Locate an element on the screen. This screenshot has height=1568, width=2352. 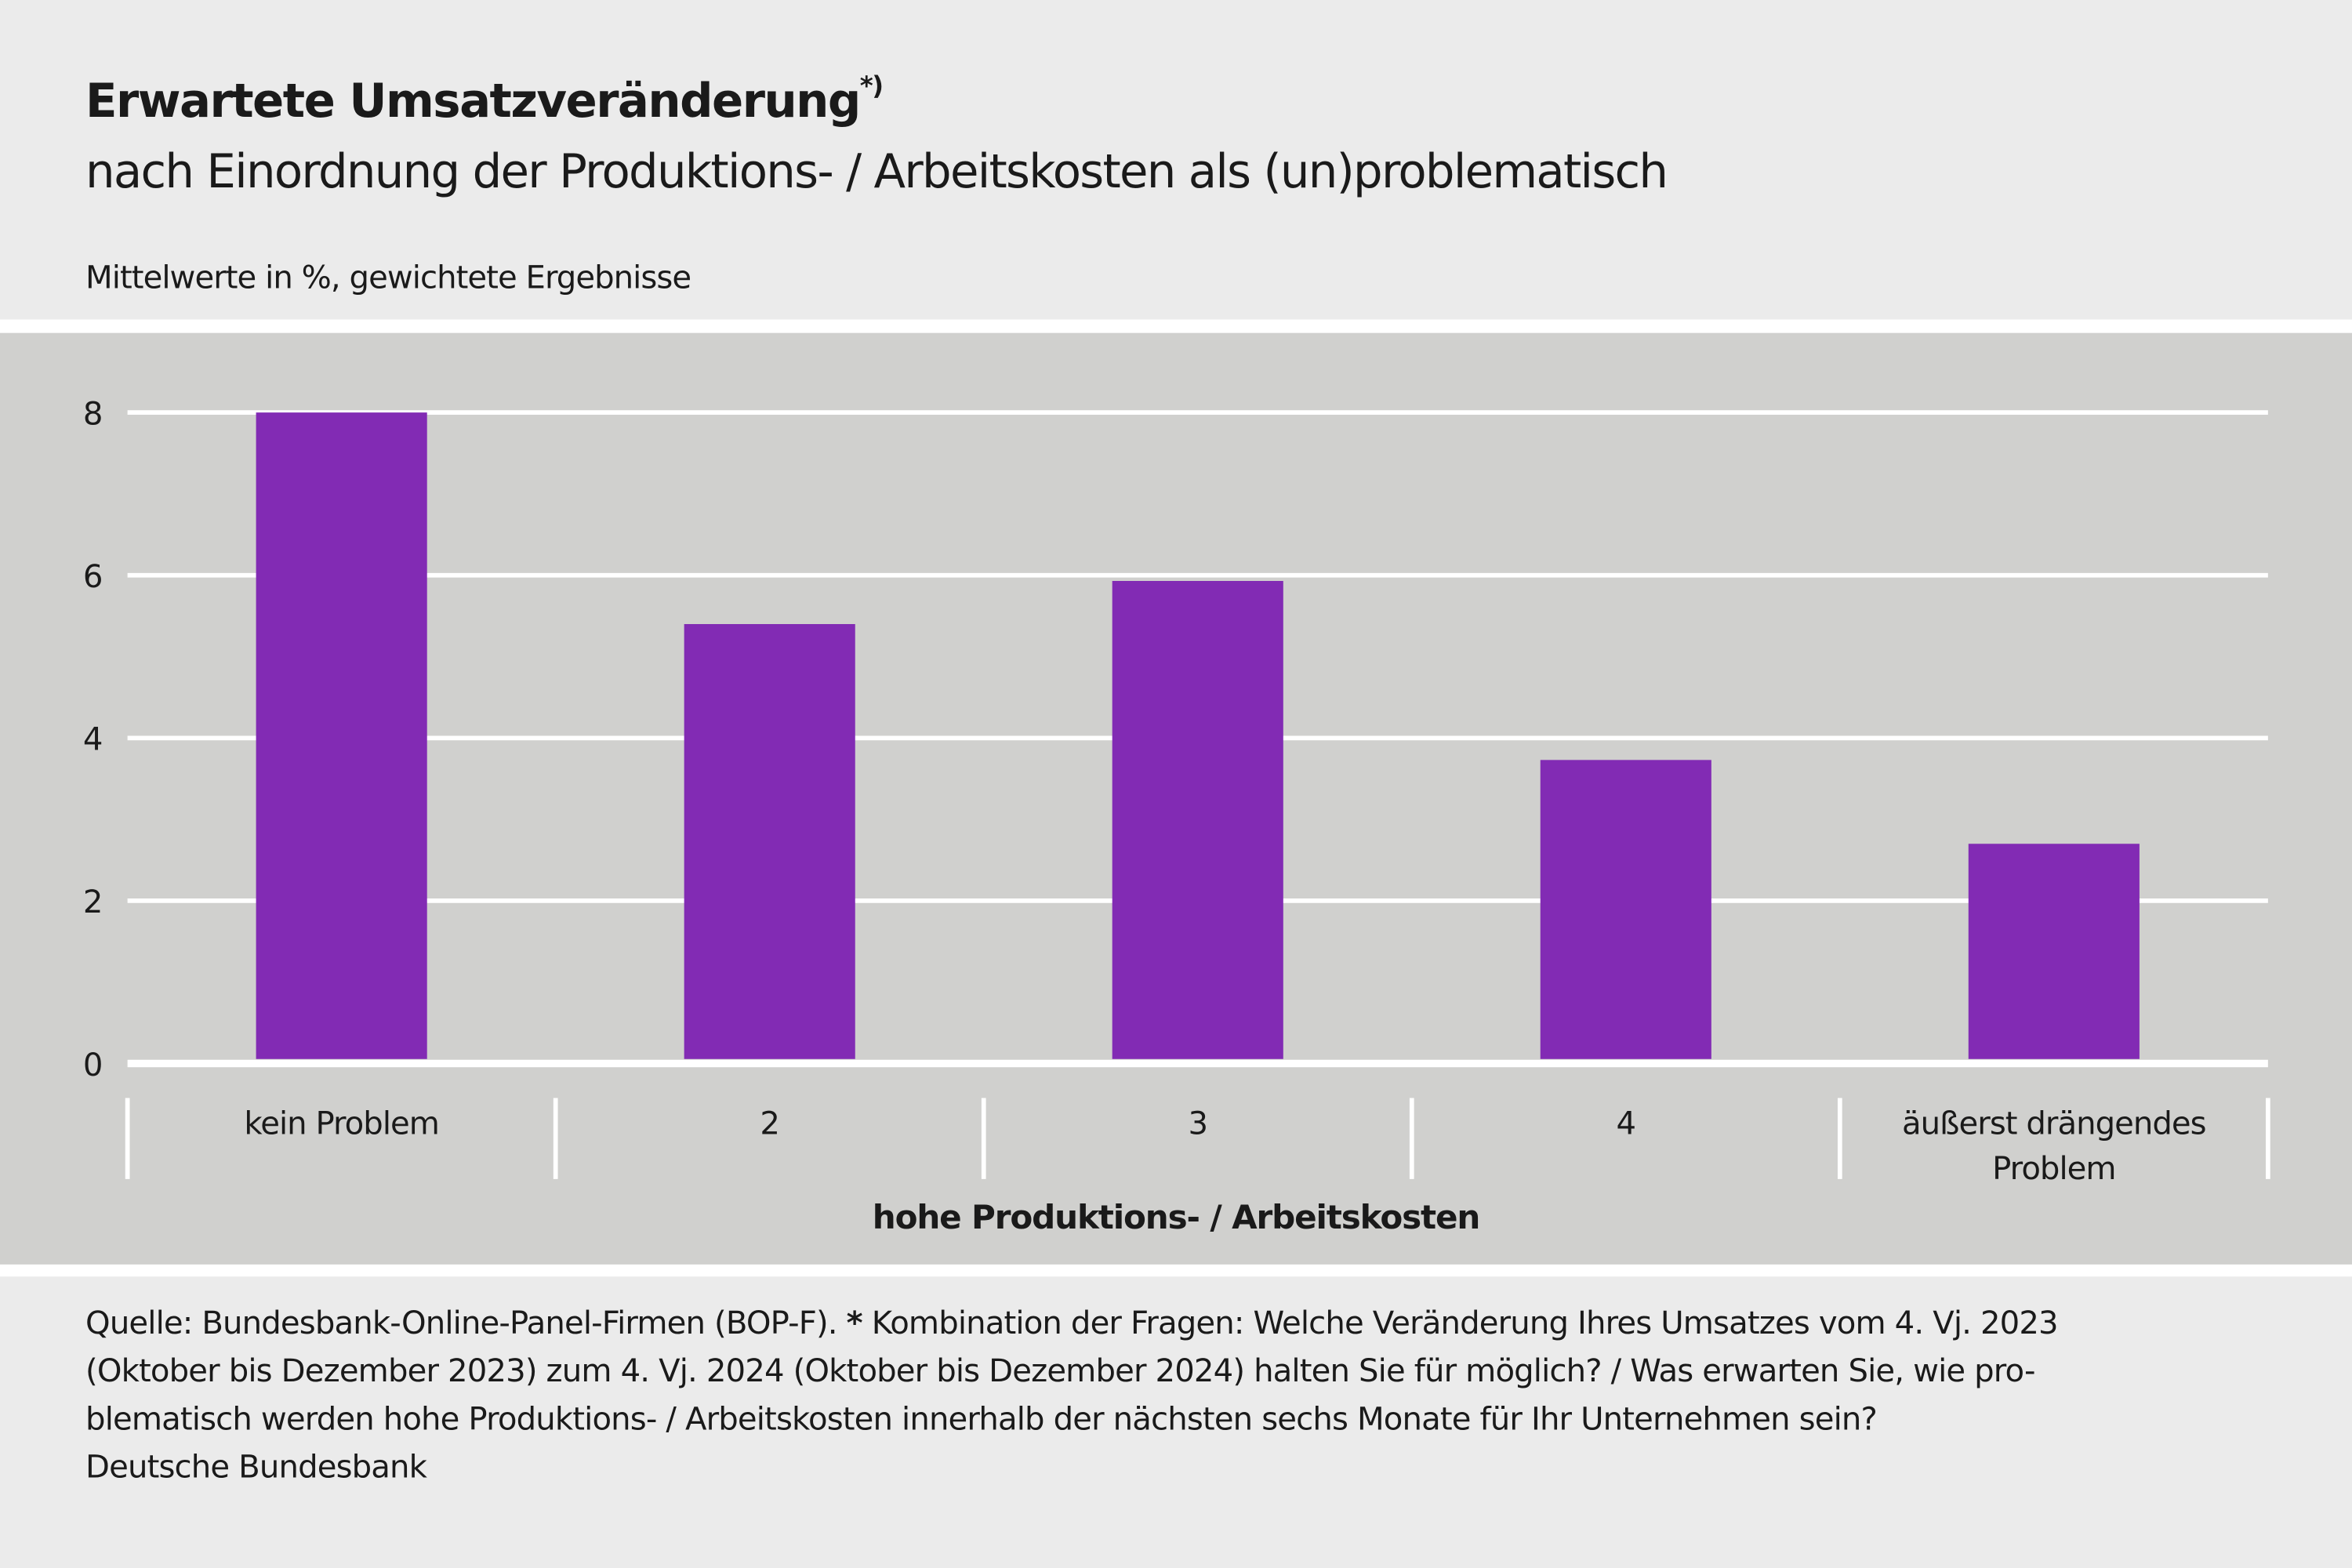
x-tick-label: Problem is located at coordinates (2053, 1169).